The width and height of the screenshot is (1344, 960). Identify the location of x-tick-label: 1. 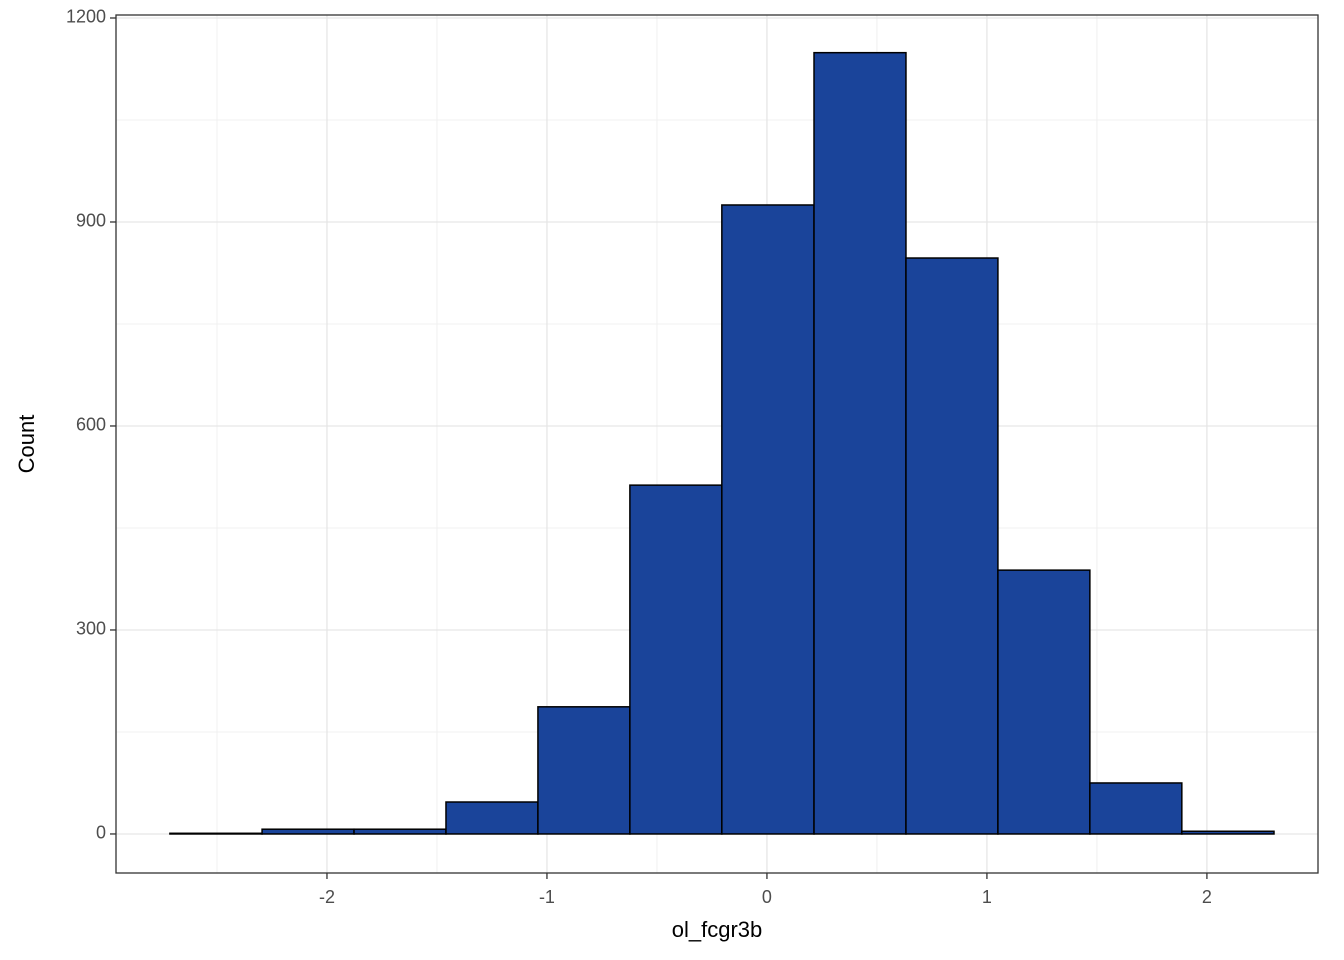
(987, 897).